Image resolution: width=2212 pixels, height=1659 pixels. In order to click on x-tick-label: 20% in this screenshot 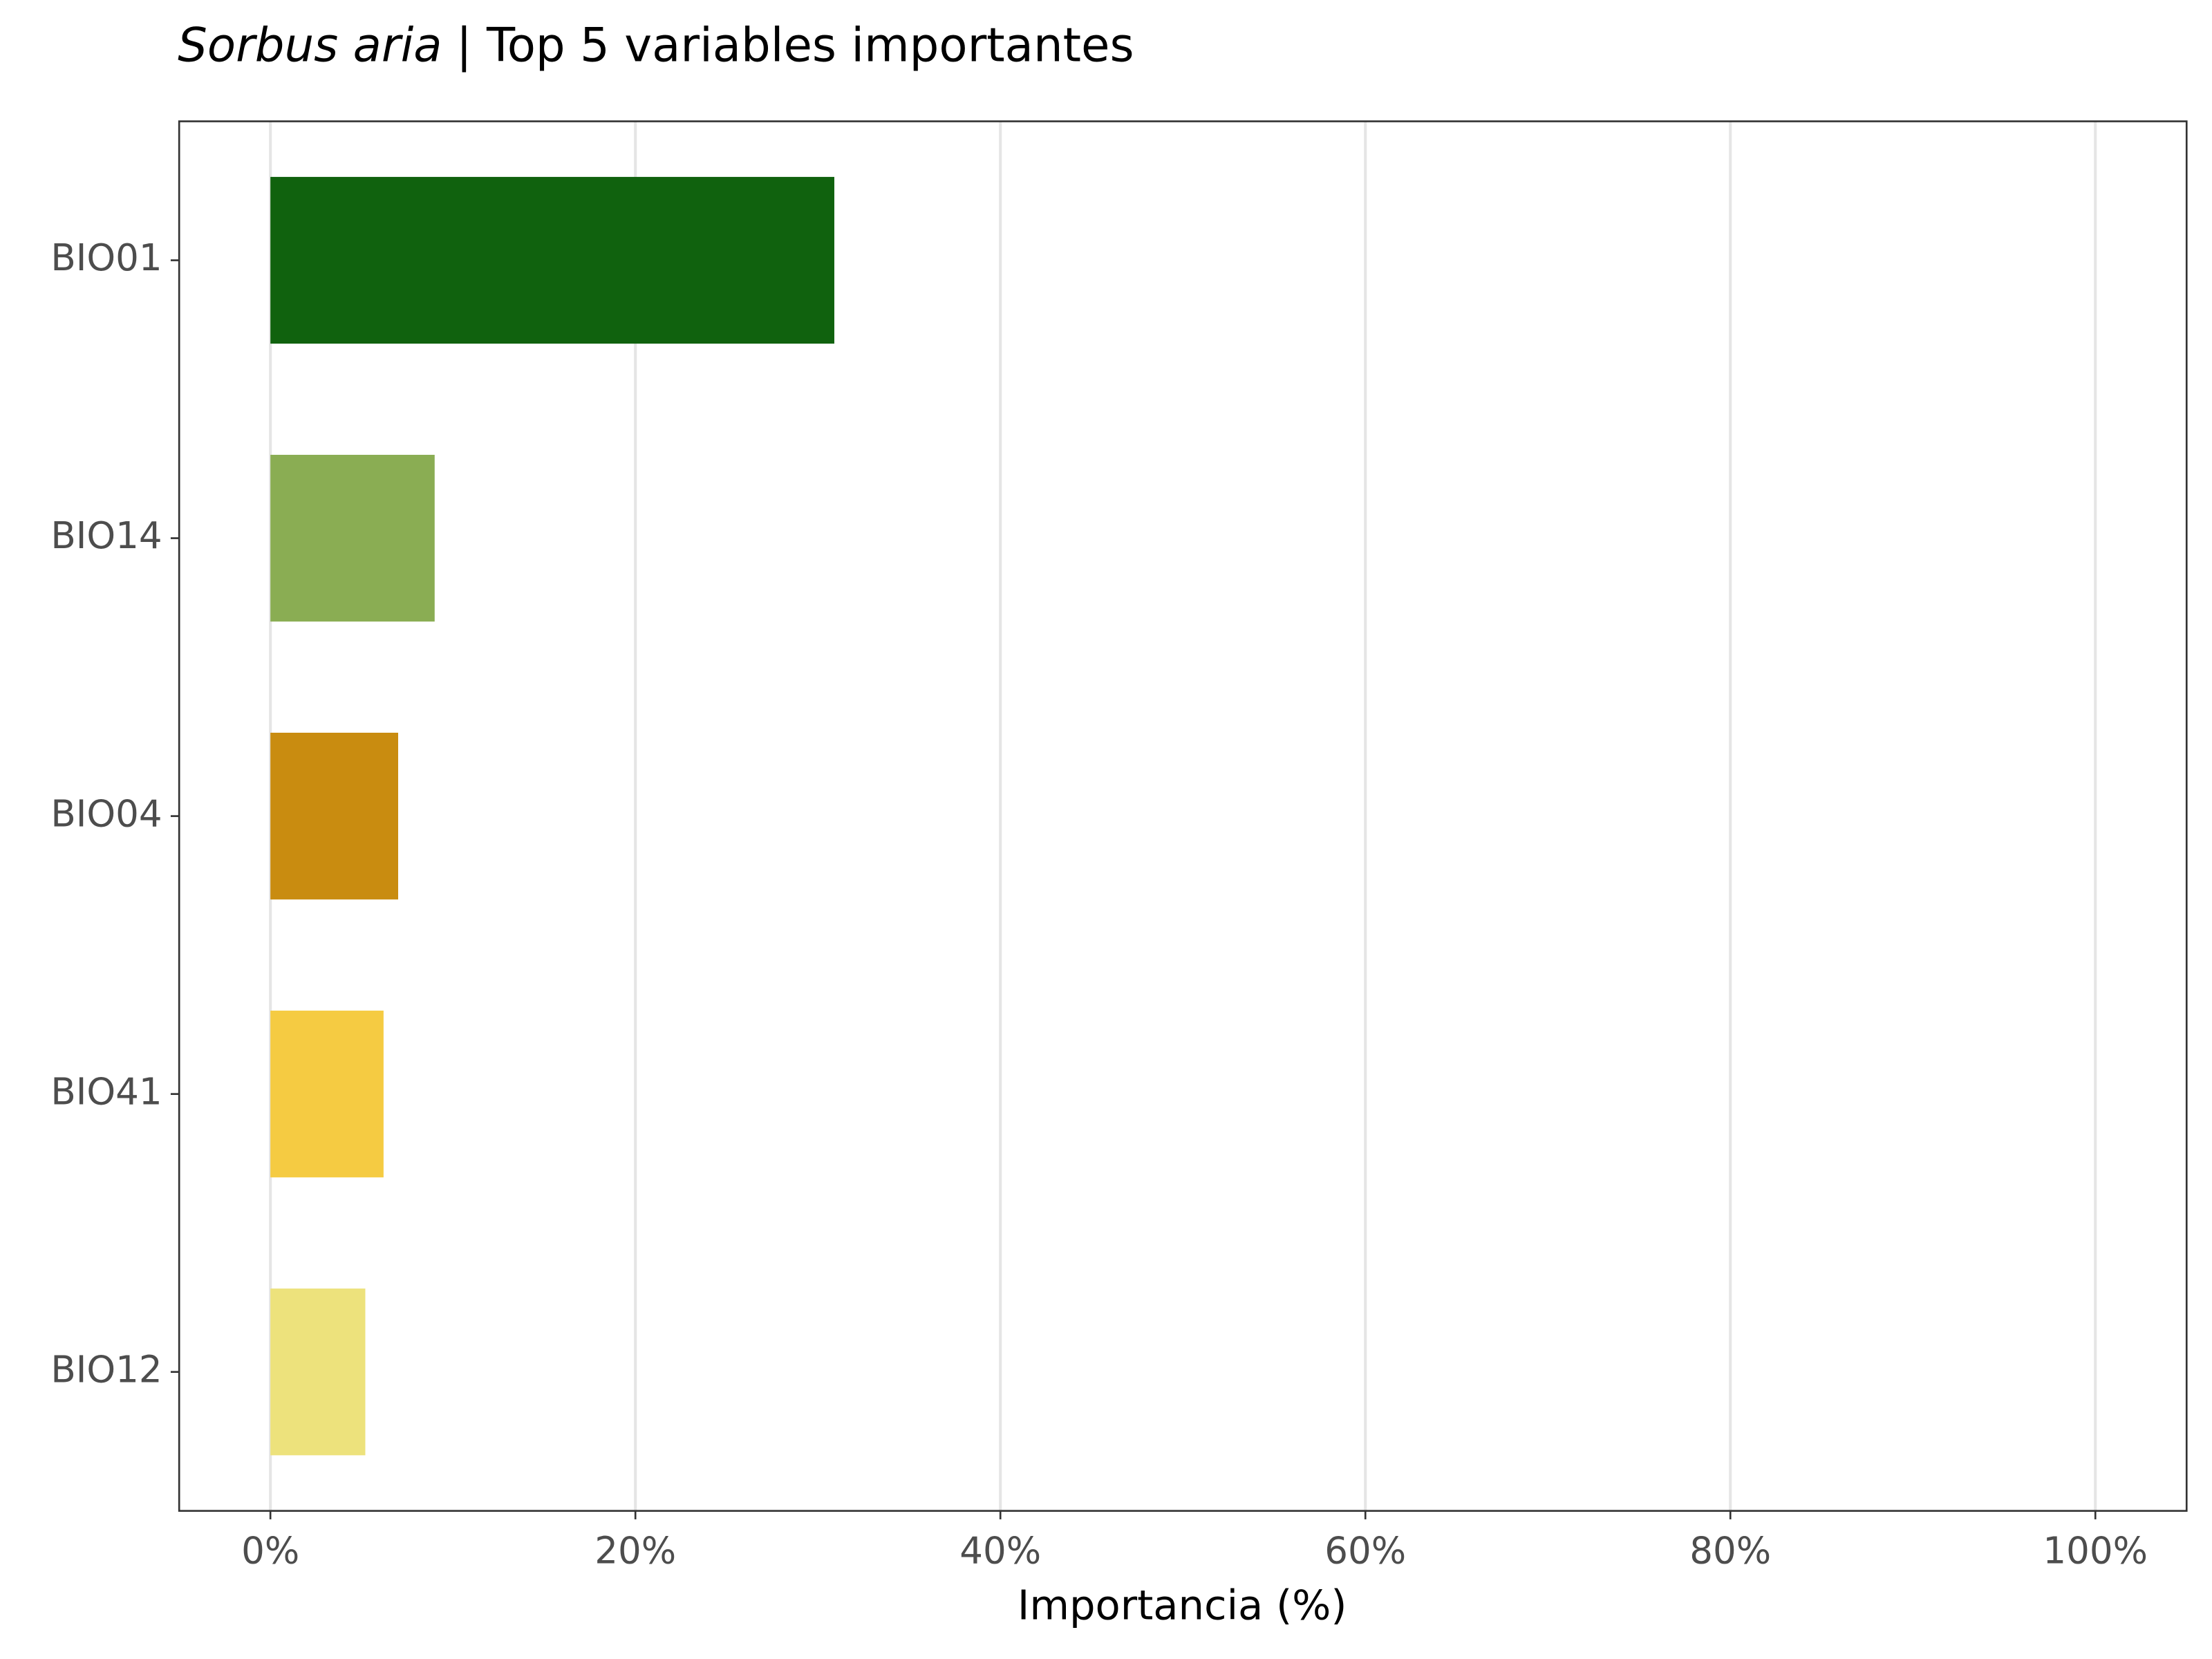, I will do `click(635, 1551)`.